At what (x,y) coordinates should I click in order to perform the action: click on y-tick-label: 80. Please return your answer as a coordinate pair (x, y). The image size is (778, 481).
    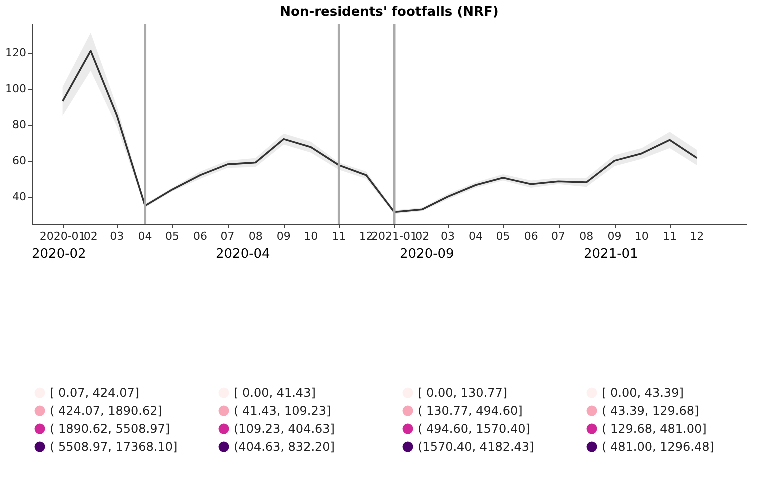
    Looking at the image, I should click on (19, 125).